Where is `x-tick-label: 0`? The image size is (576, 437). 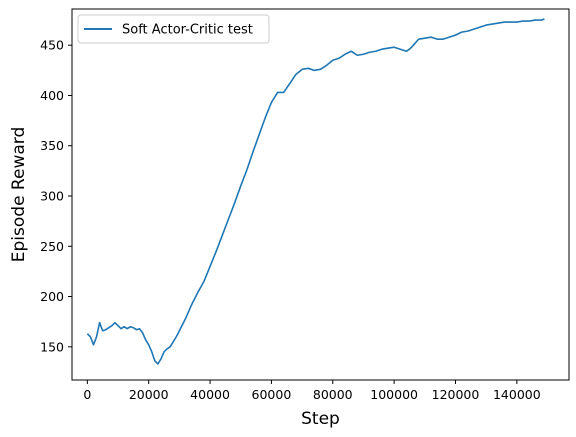
x-tick-label: 0 is located at coordinates (87, 394).